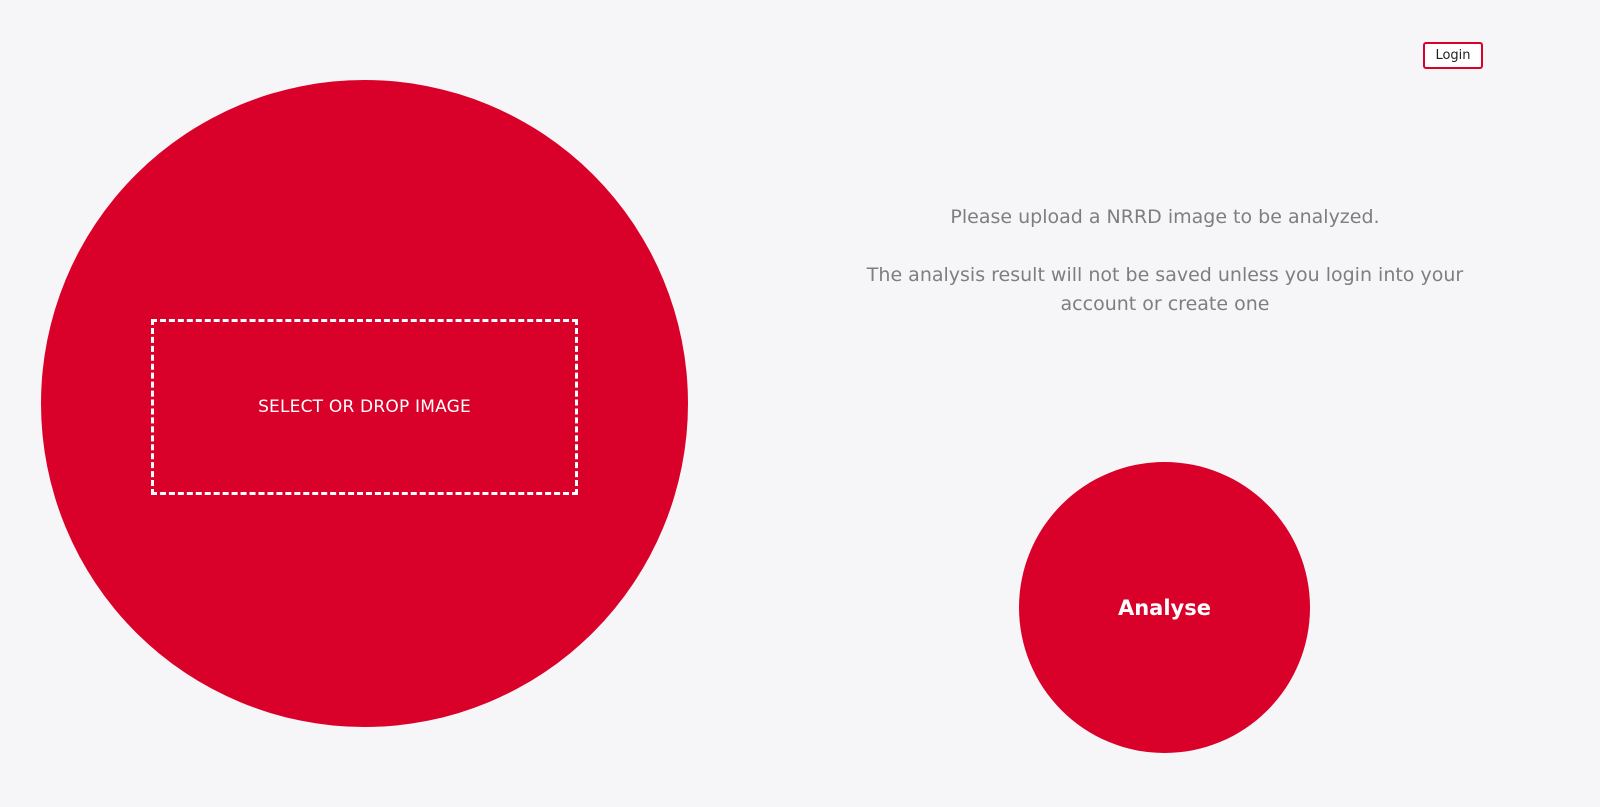  I want to click on login-button: Login, so click(1453, 55).